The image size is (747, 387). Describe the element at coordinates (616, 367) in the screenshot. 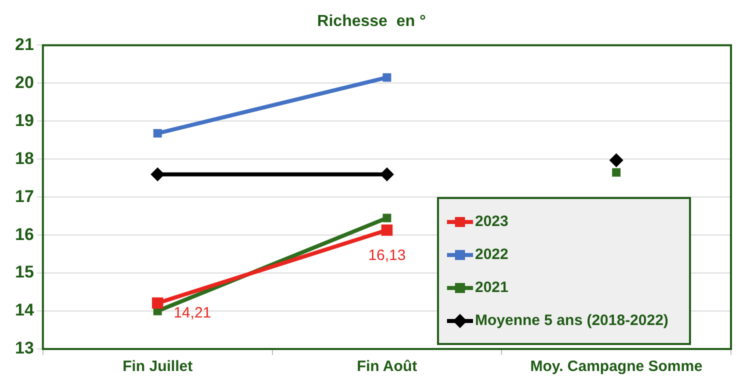

I see `x-tick-label: Moy. Campagne Somme` at that location.